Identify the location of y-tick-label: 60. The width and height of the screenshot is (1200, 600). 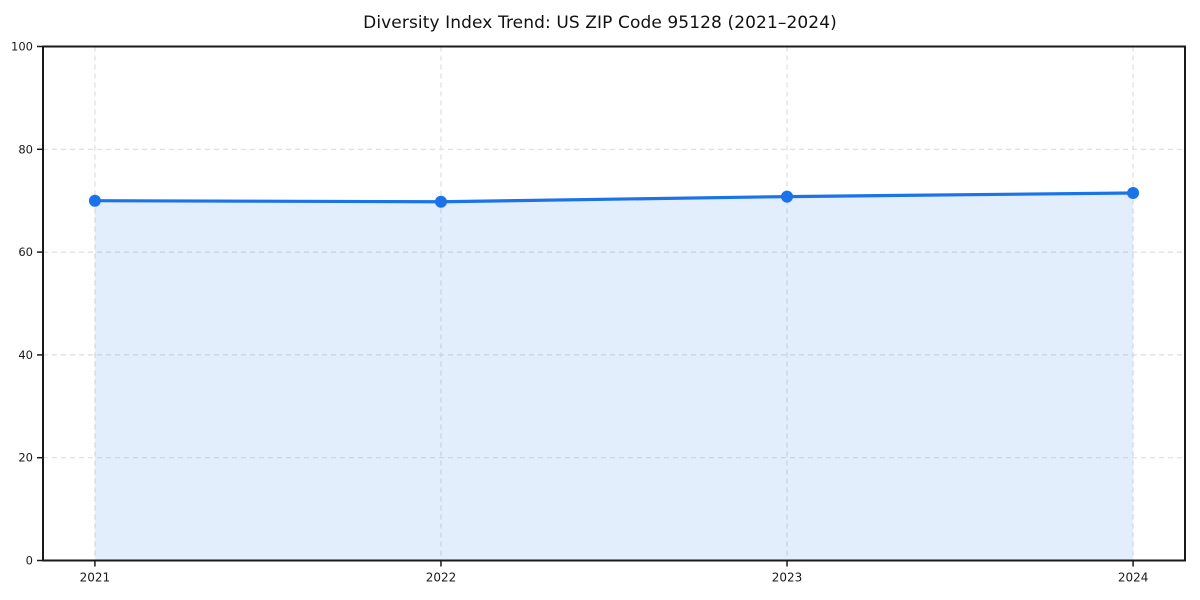
(25, 252).